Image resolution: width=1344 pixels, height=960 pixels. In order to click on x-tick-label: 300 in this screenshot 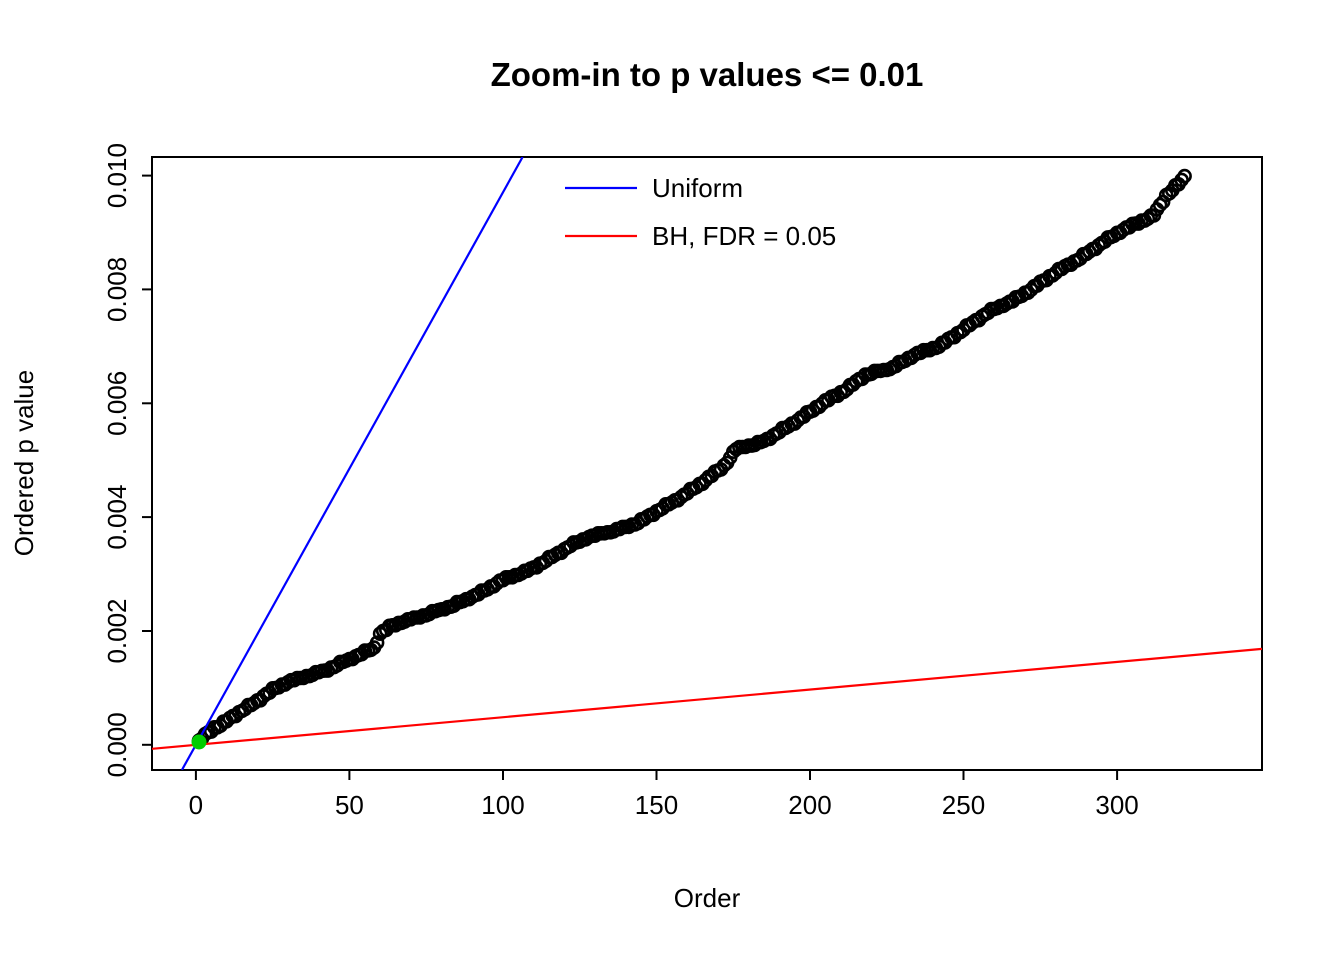, I will do `click(1116, 805)`.